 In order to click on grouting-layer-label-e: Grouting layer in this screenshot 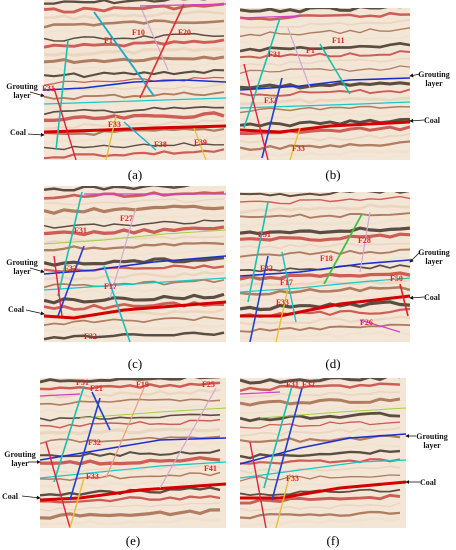, I will do `click(20, 459)`.